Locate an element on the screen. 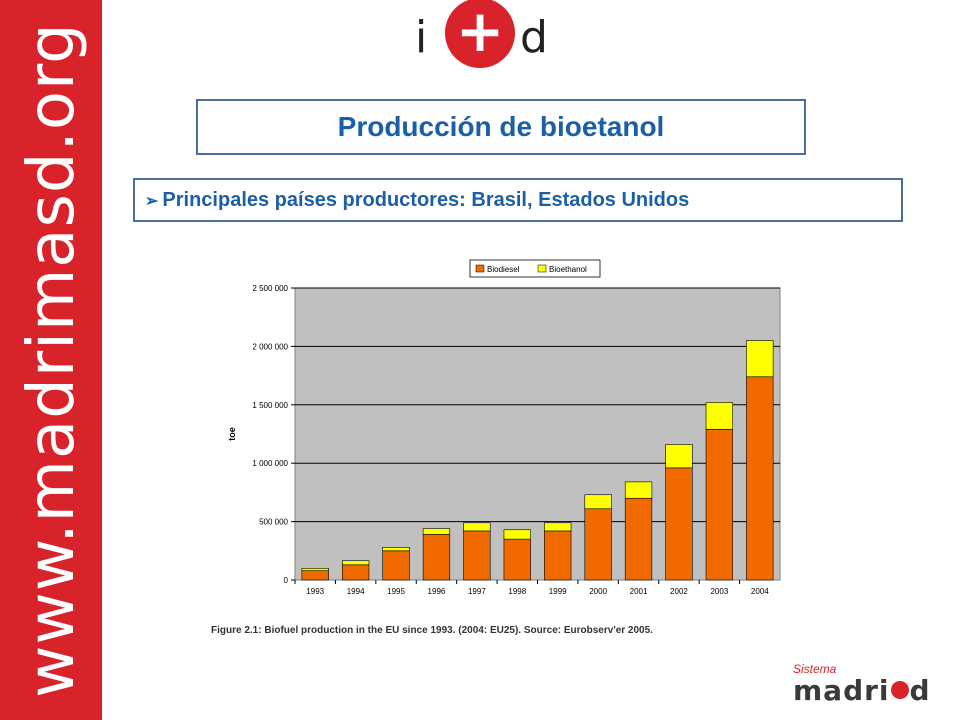 The height and width of the screenshot is (720, 960). legend-swatch-biodiesel is located at coordinates (480, 268).